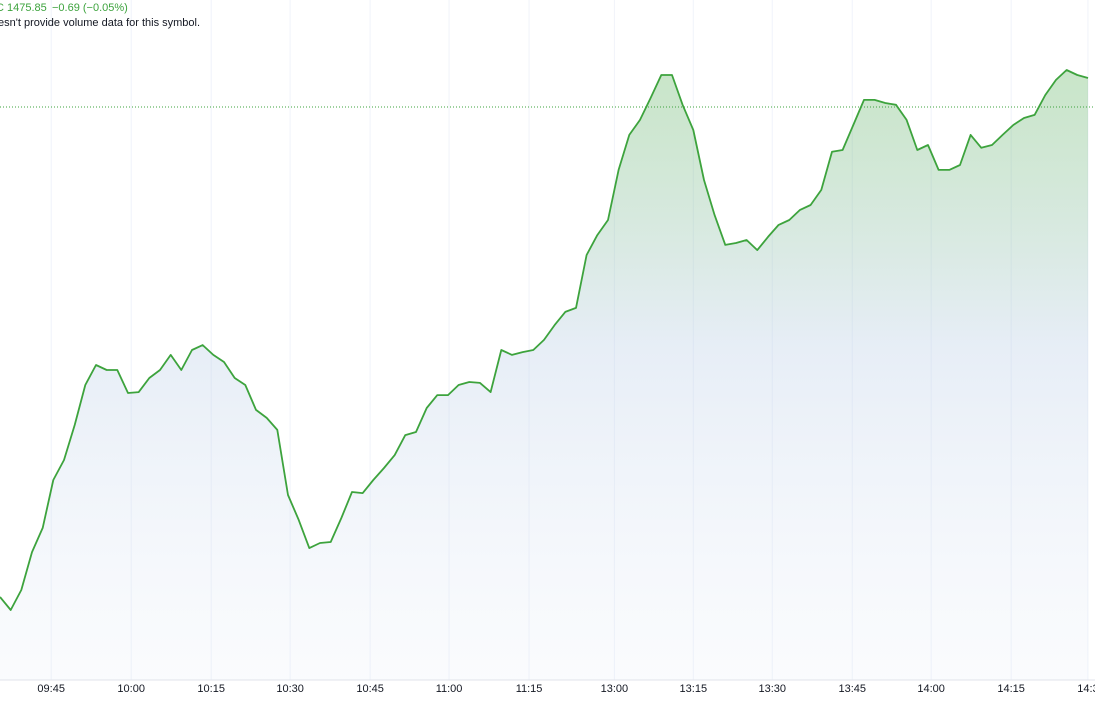 The image size is (1095, 704). I want to click on x-tick-label: 14:3, so click(1086, 689).